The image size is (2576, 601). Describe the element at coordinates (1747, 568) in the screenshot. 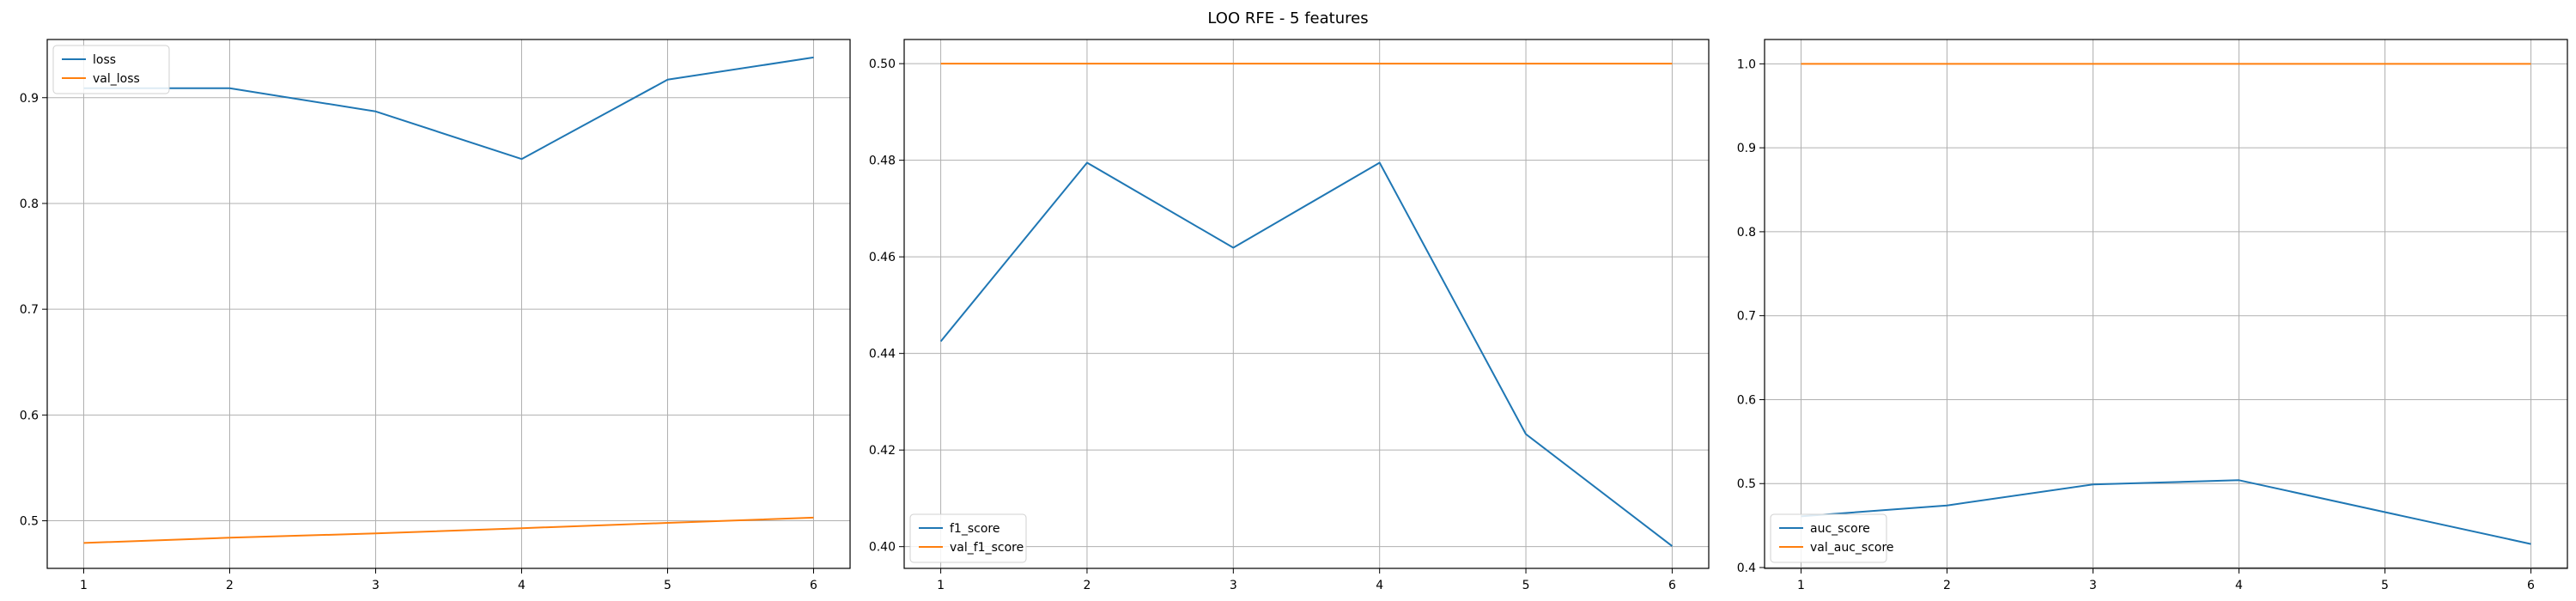

I see `y-tick-label: 0.4` at that location.